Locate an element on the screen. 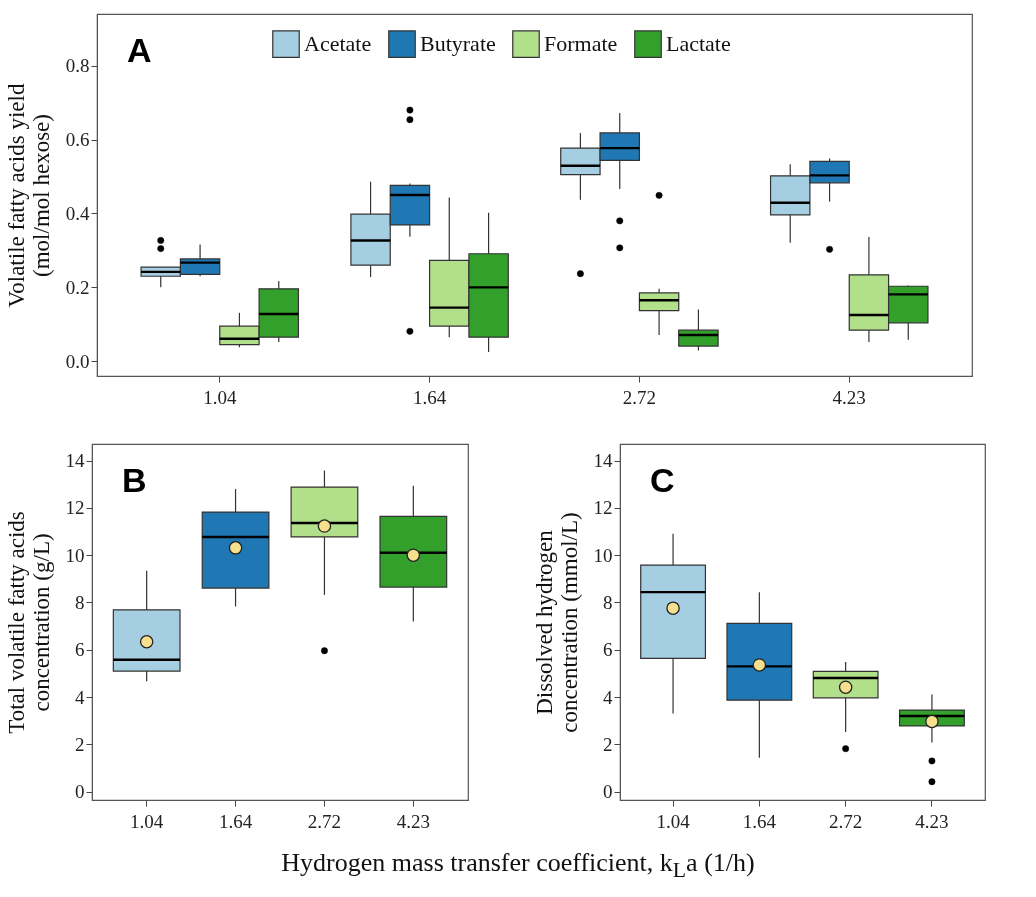 This screenshot has height=897, width=1036. text: A is located at coordinates (139, 50).